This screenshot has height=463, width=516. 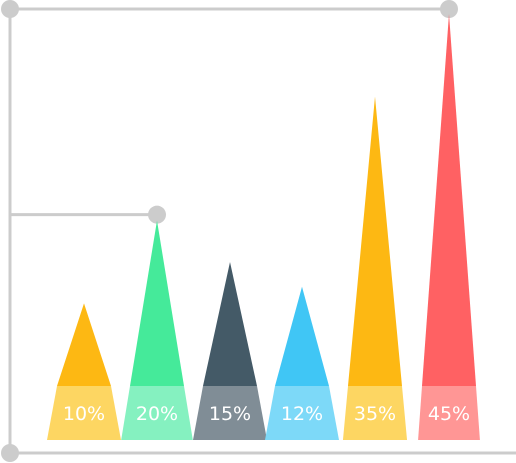 What do you see at coordinates (449, 9) in the screenshot?
I see `max-guide-dot` at bounding box center [449, 9].